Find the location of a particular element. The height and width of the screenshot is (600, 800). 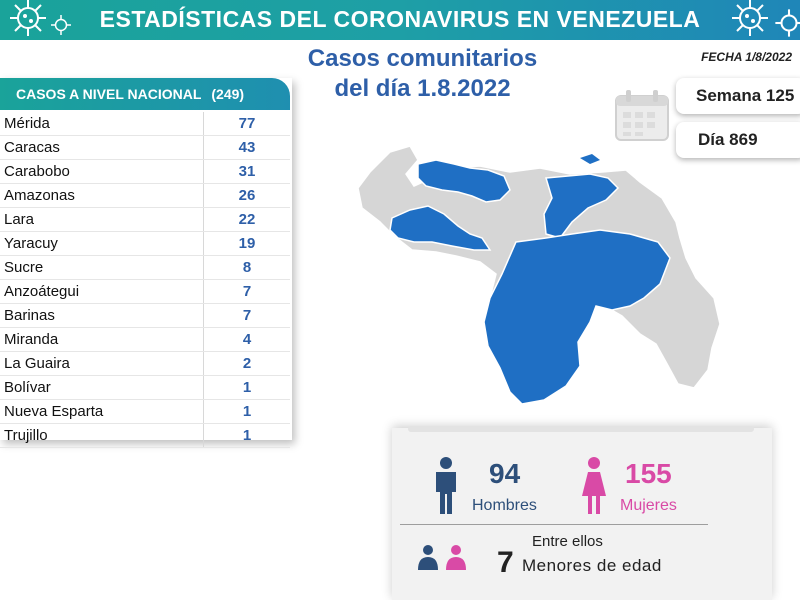

table-row: Amazonas 26 is located at coordinates (145, 196).